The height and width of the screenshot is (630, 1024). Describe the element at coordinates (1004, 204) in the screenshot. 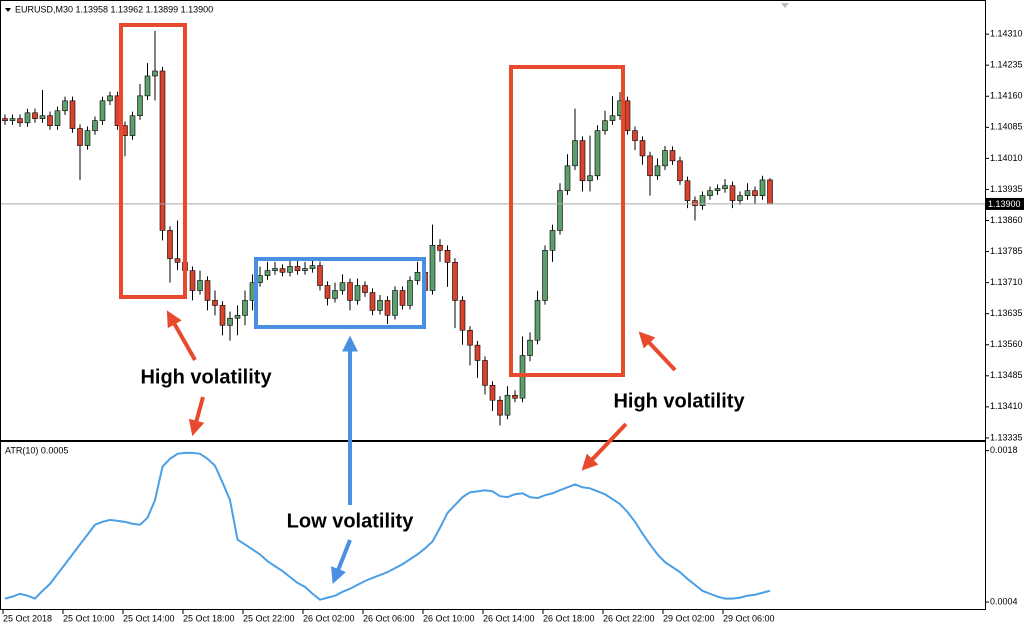

I see `current-price-label: 1.13900` at that location.